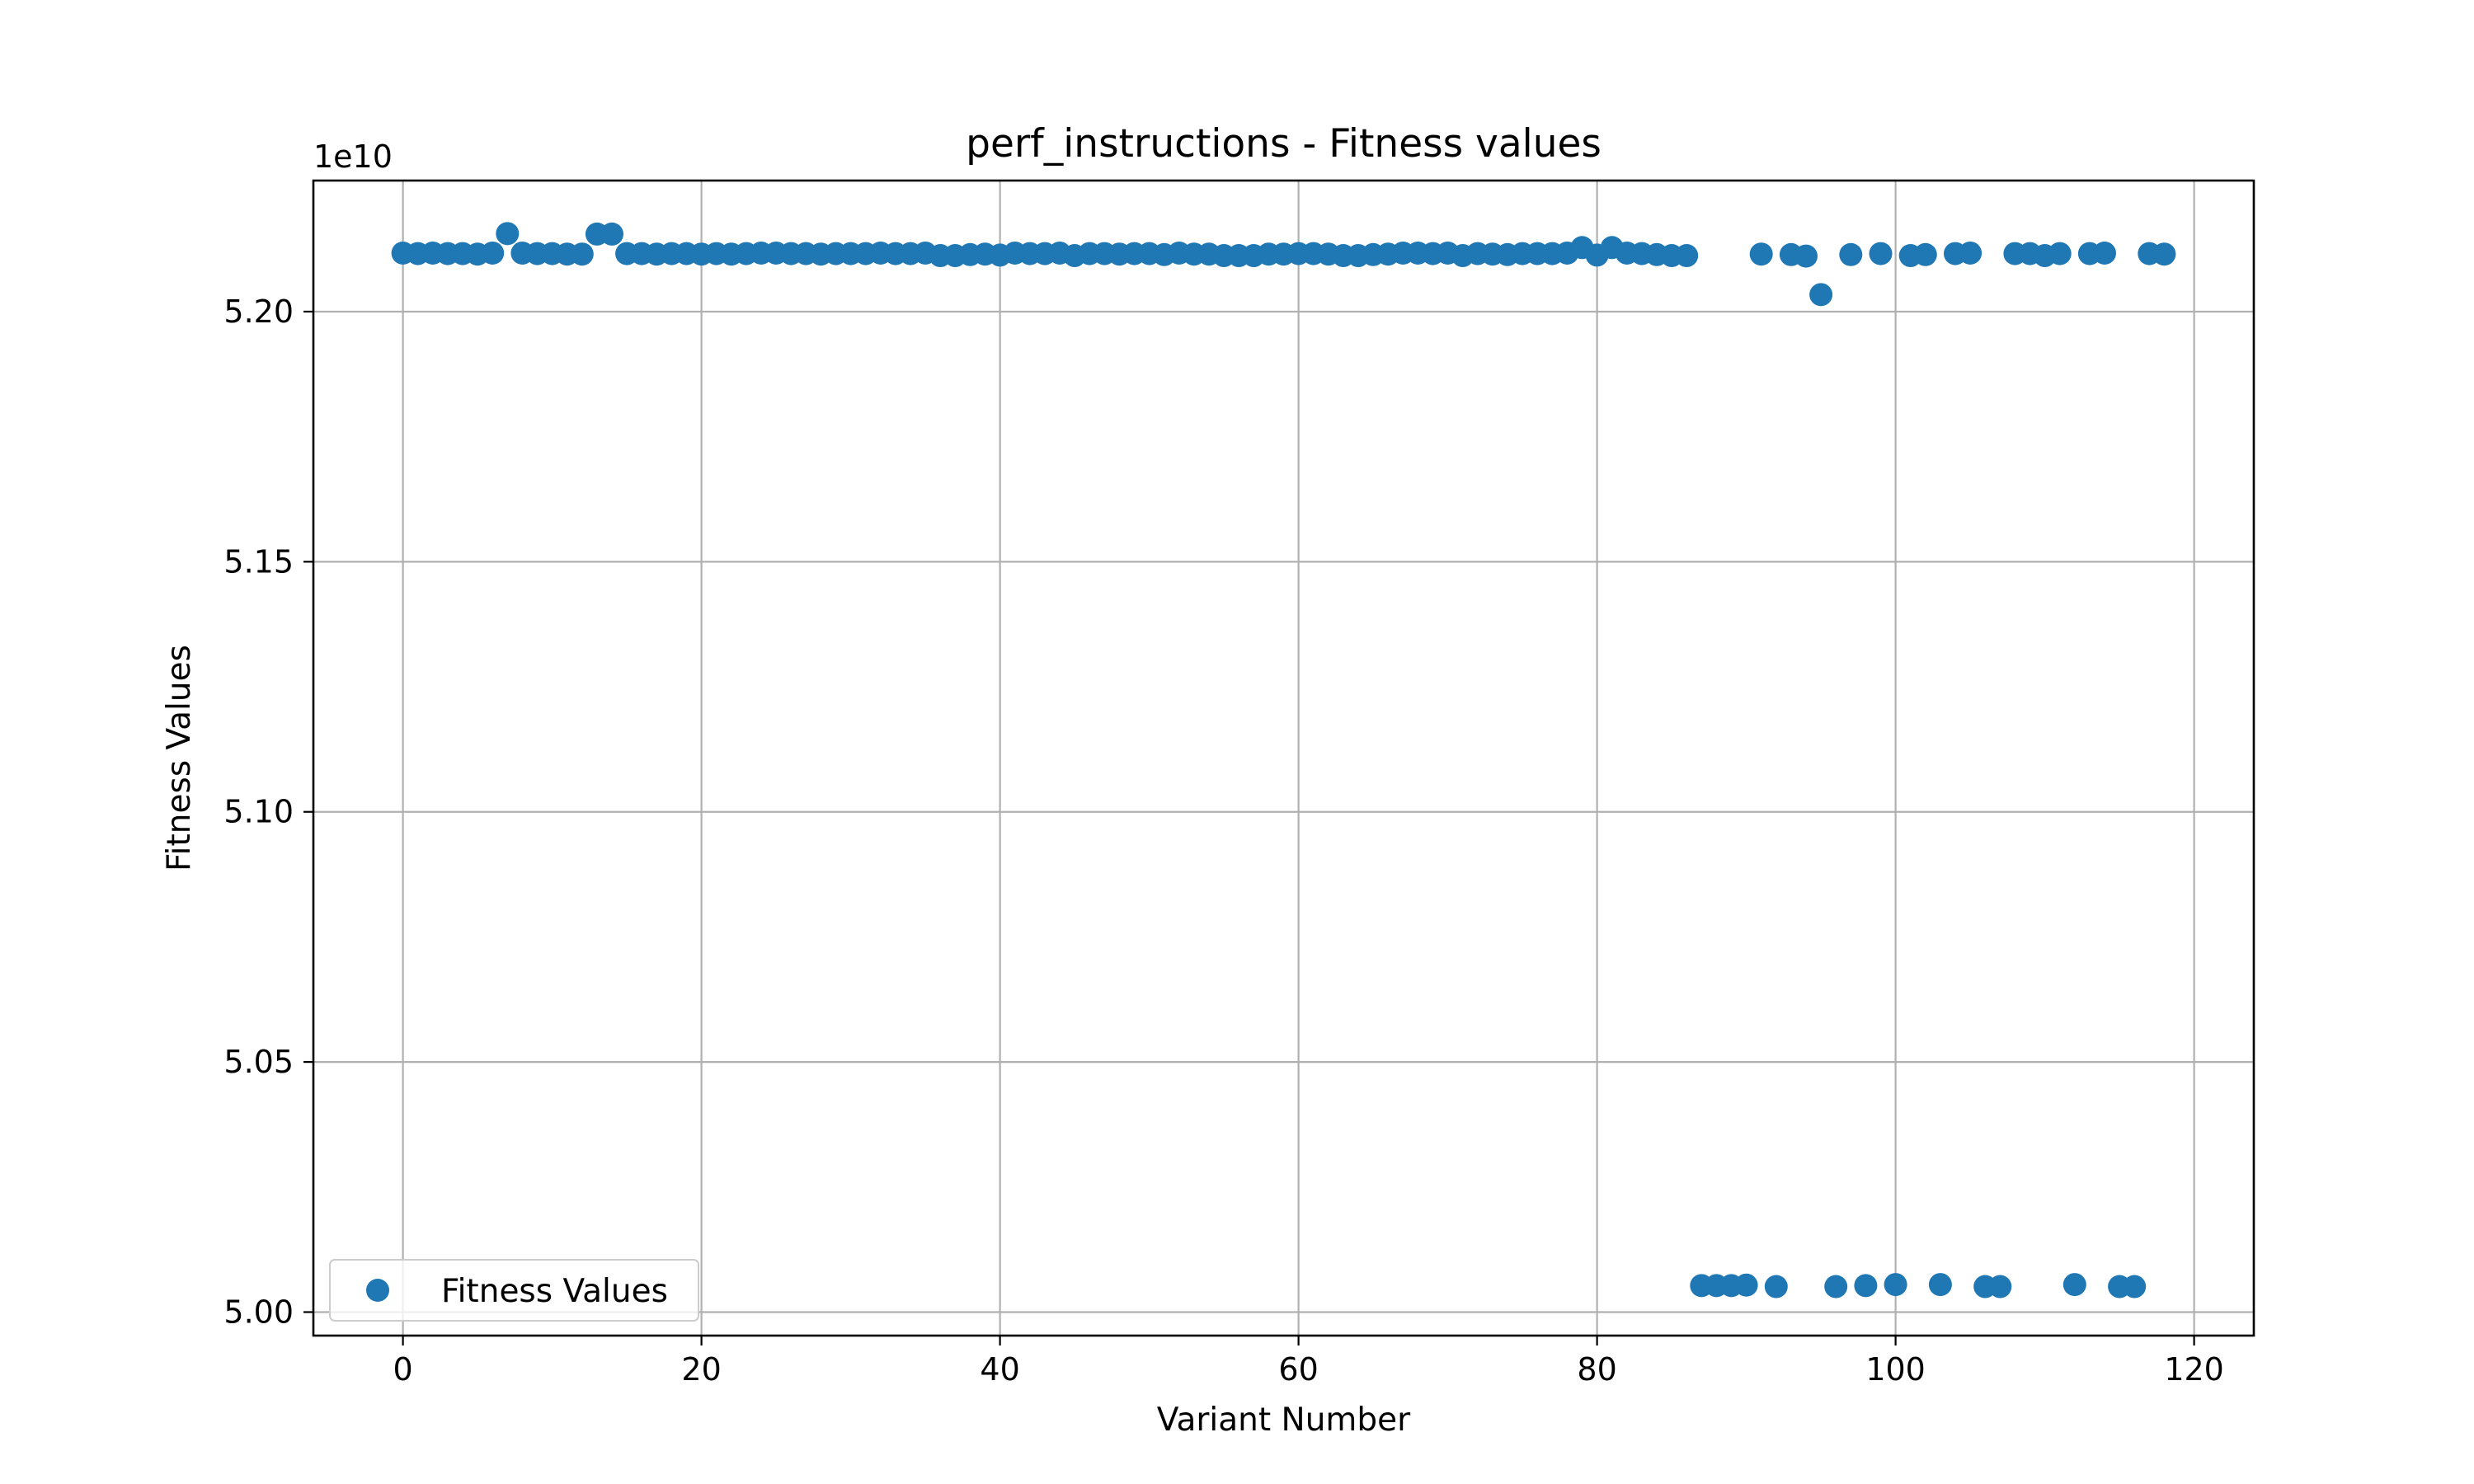 The image size is (2474, 1484). What do you see at coordinates (1895, 1369) in the screenshot?
I see `x-tick-label: 100` at bounding box center [1895, 1369].